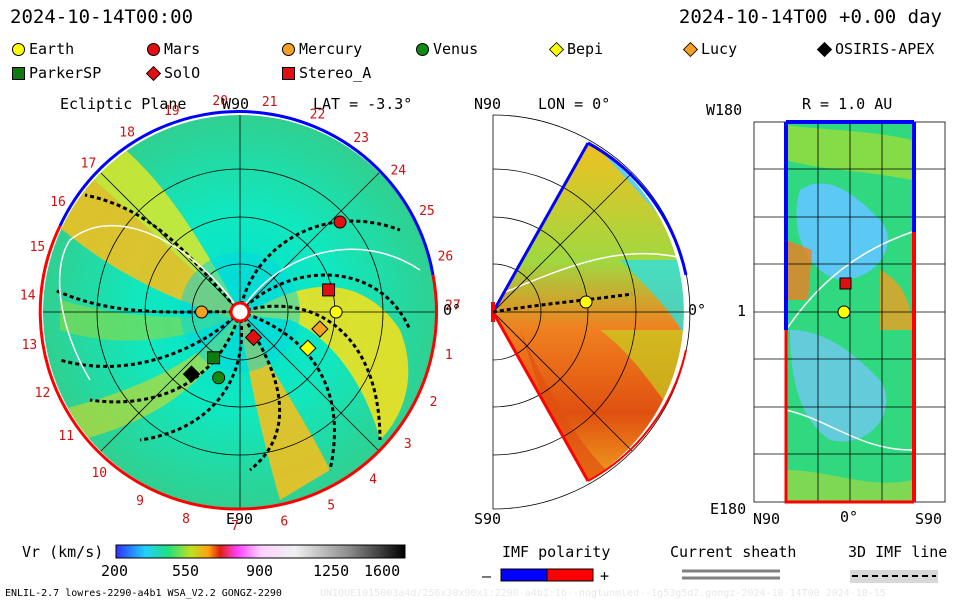  I want to click on rim-tick-26: 26, so click(446, 257).